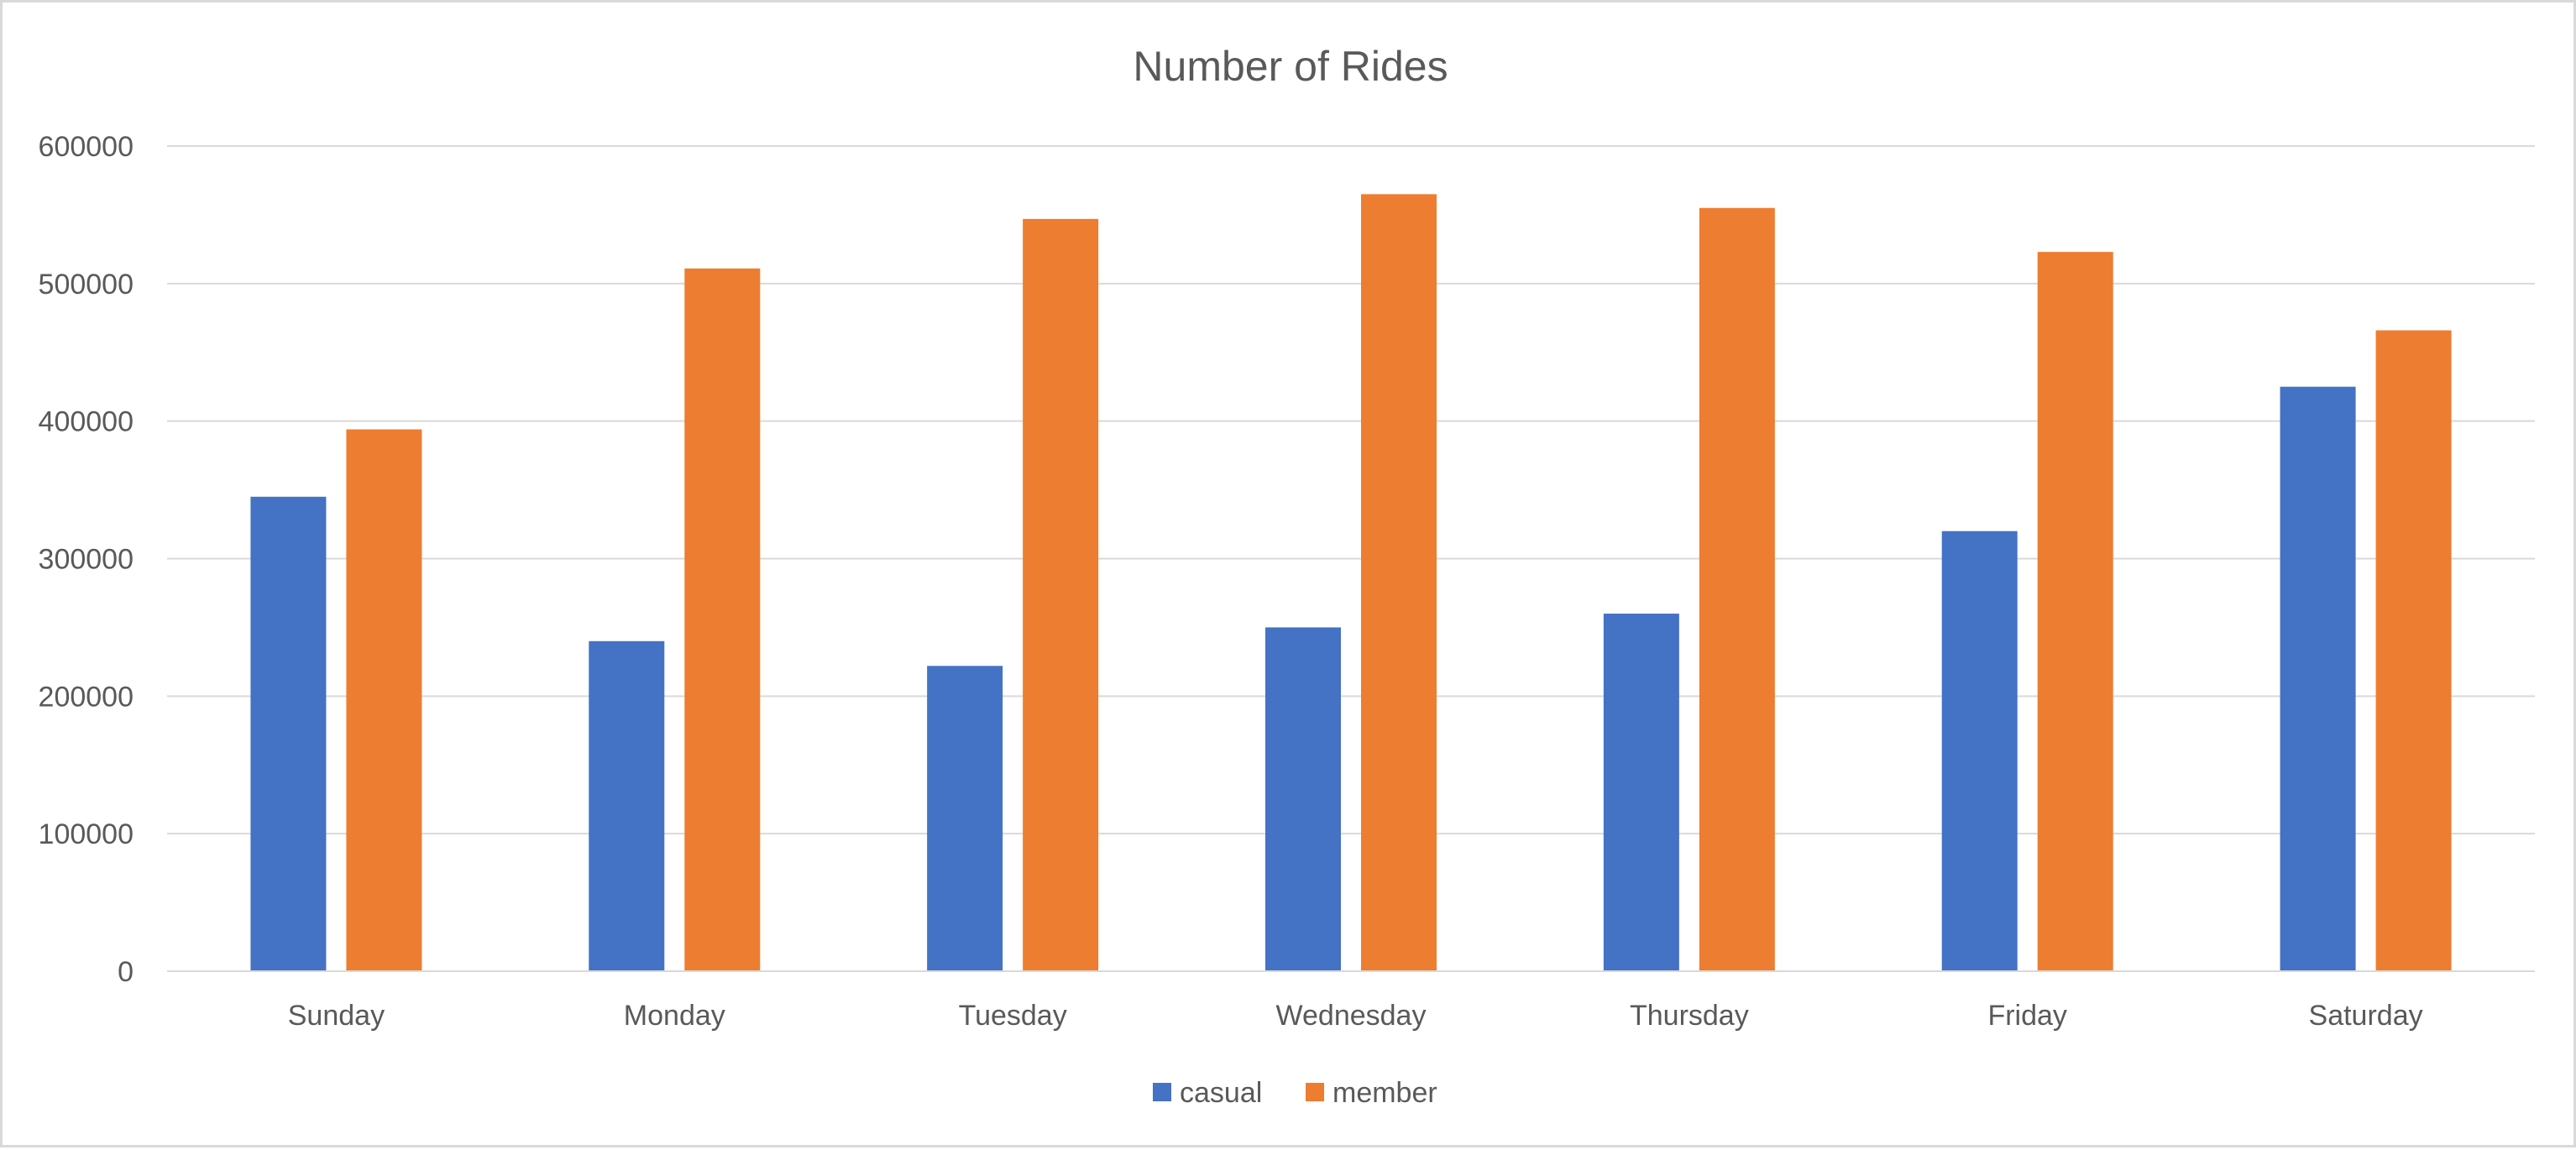  I want to click on x-tick-label: Sunday, so click(336, 1016).